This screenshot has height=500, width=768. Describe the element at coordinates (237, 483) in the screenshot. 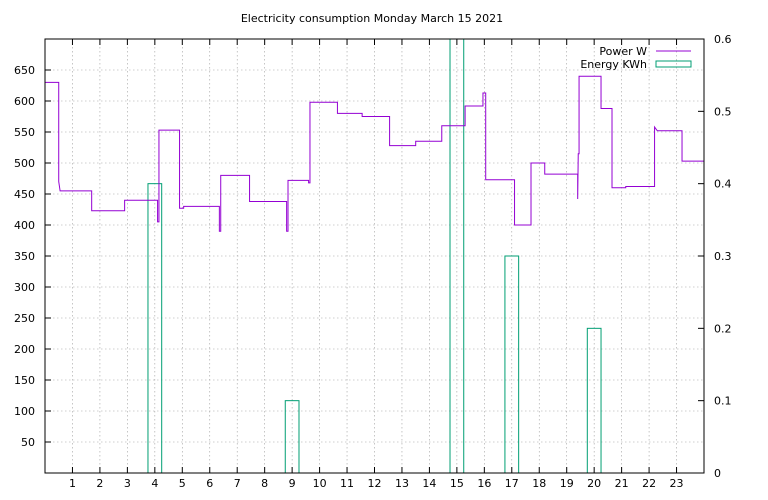

I see `x-tick-label: 7` at that location.